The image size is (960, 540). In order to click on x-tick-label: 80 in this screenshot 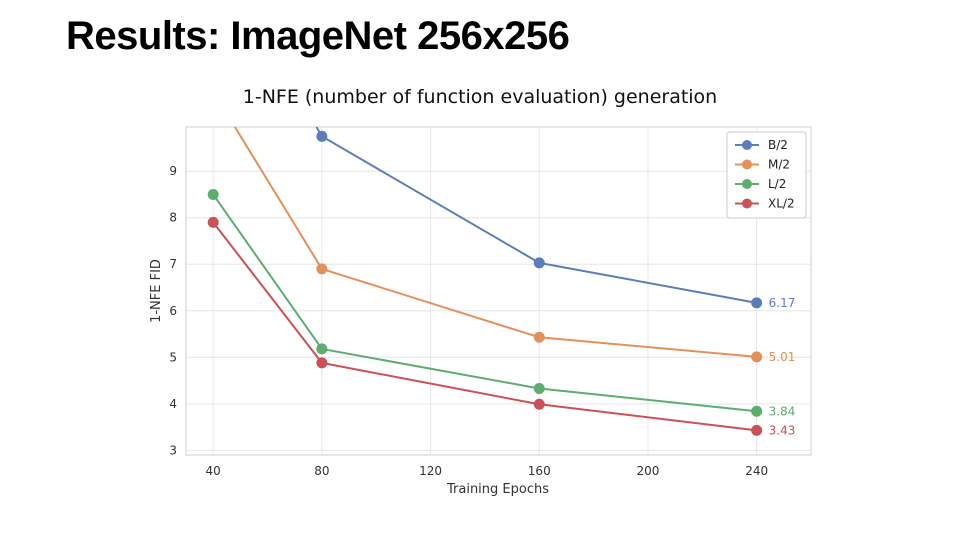, I will do `click(321, 471)`.